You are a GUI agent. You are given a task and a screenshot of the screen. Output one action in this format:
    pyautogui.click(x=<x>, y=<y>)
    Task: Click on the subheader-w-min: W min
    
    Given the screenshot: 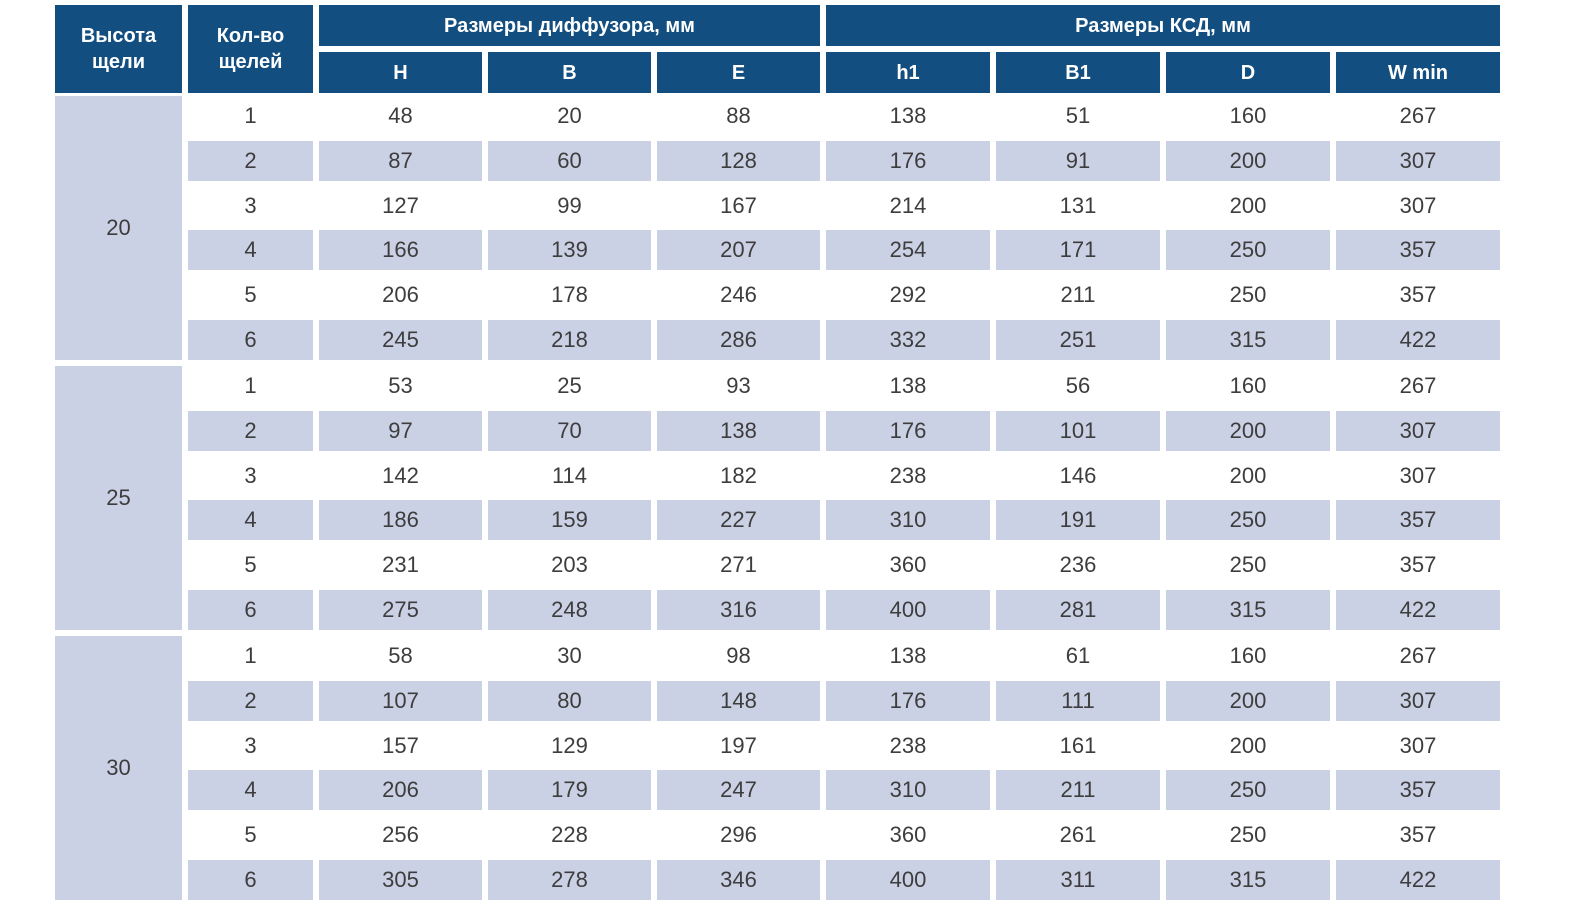 What is the action you would take?
    pyautogui.click(x=1418, y=72)
    